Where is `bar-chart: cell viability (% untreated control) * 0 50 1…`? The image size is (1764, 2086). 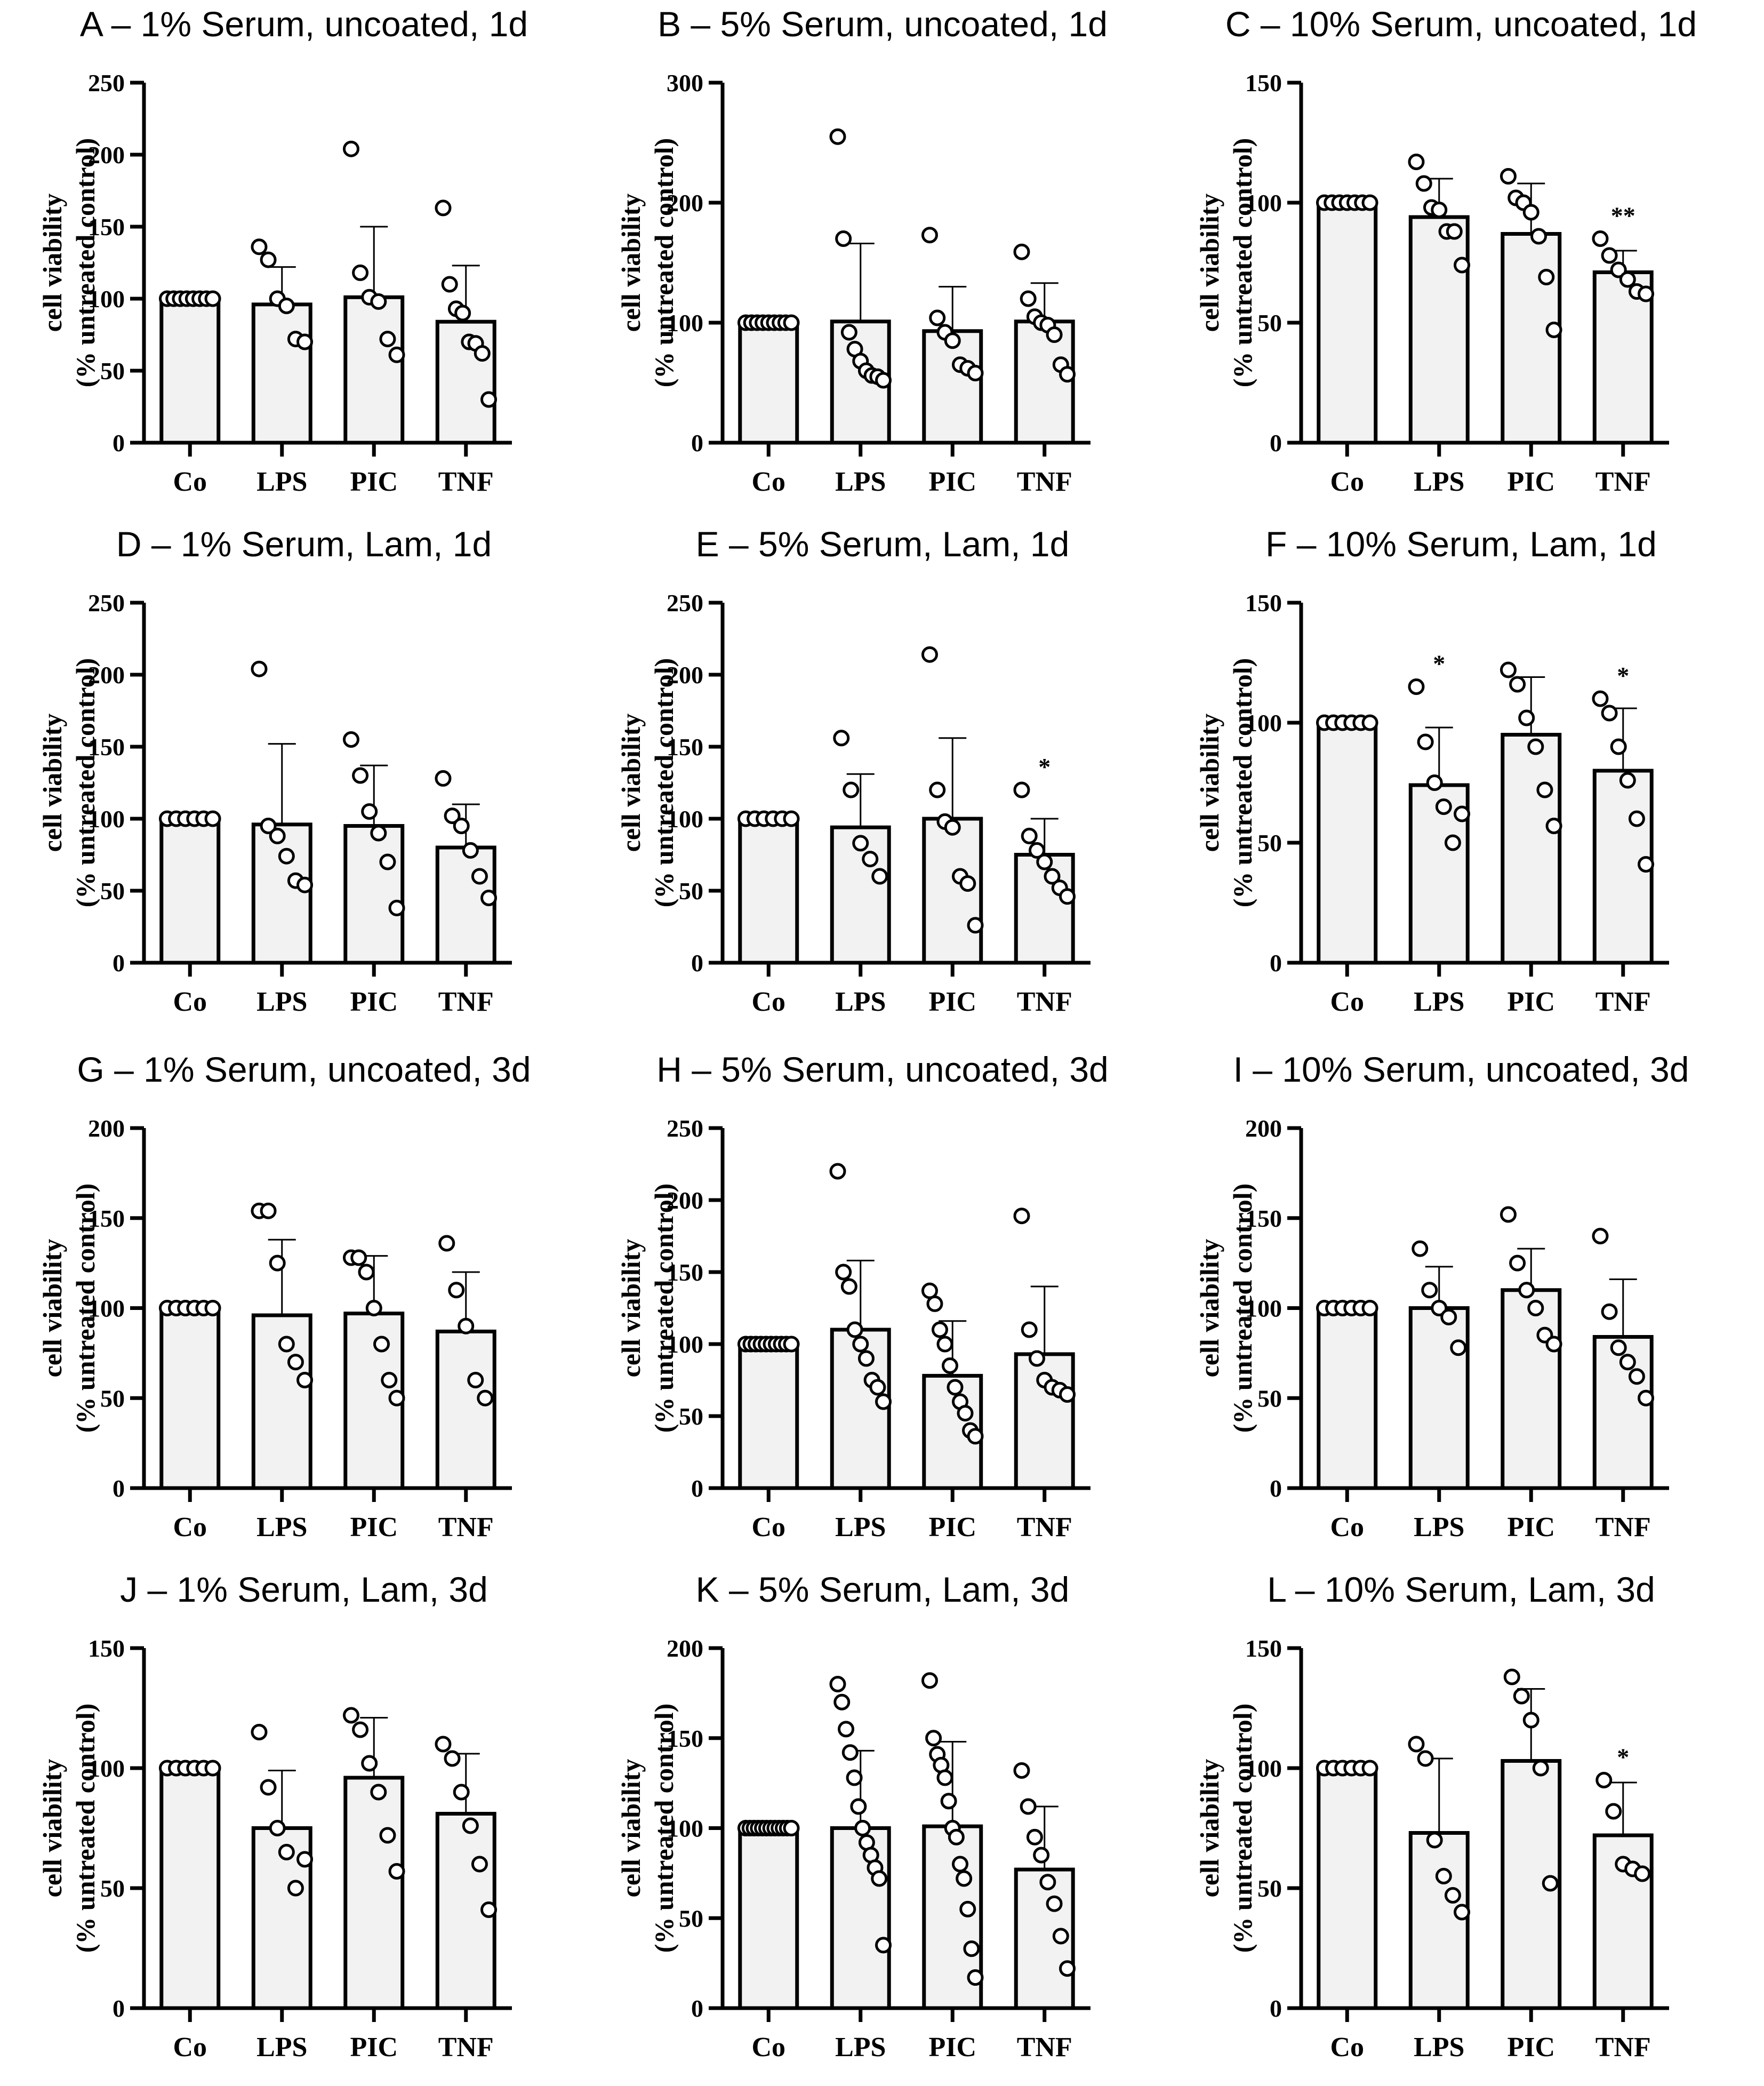 bar-chart: cell viability (% untreated control) * 0 50 1… is located at coordinates (854, 803).